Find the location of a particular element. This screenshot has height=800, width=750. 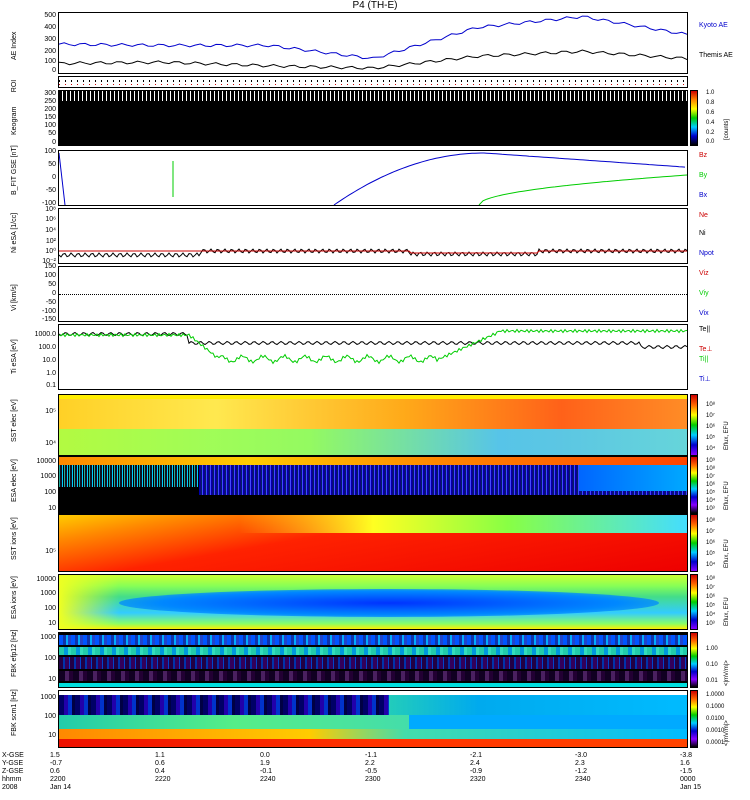

vi-tick: -100 is located at coordinates (48, 311).